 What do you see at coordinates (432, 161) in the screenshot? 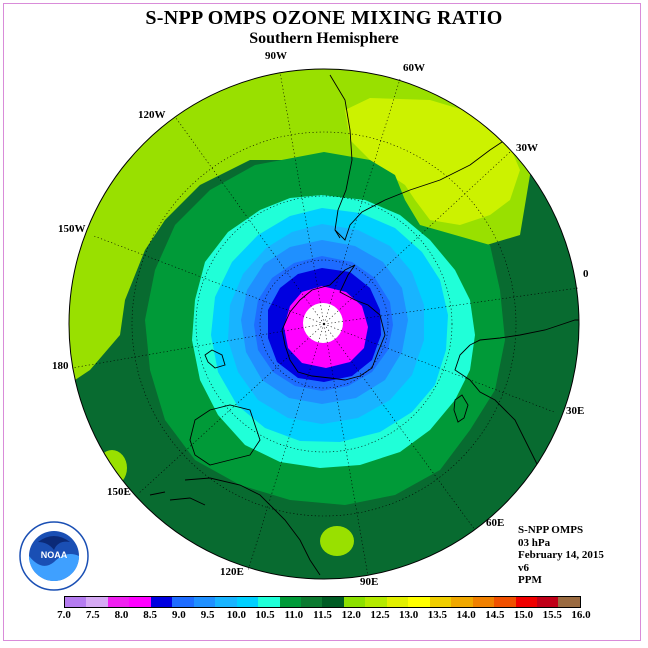
I see `contour-13-0-north` at bounding box center [432, 161].